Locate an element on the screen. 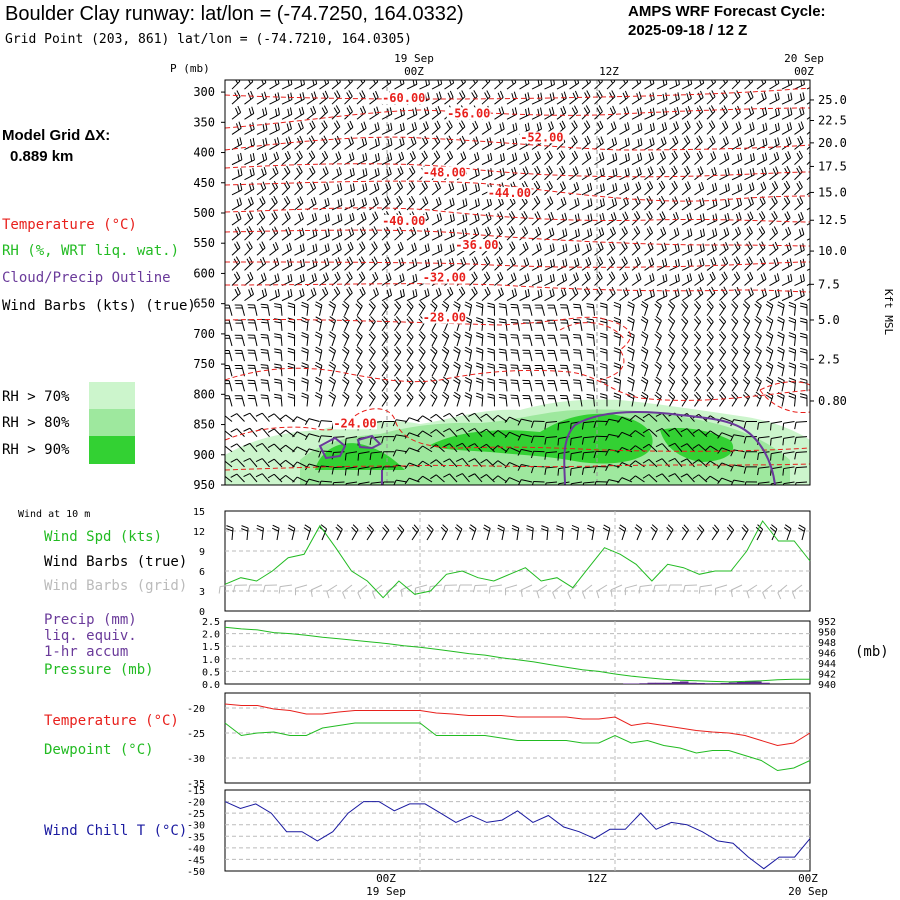 The height and width of the screenshot is (900, 900). precip-tick-label: 1.0 is located at coordinates (211, 660).